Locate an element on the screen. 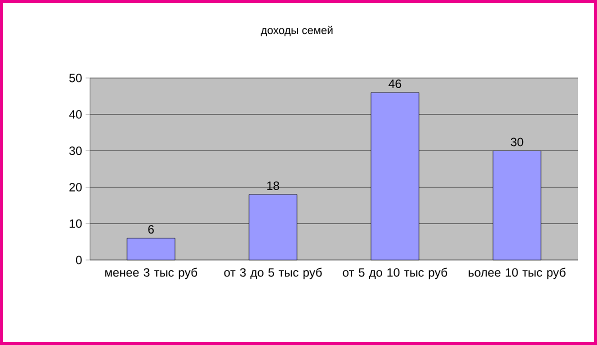  y-tick-label: 20 is located at coordinates (75, 187).